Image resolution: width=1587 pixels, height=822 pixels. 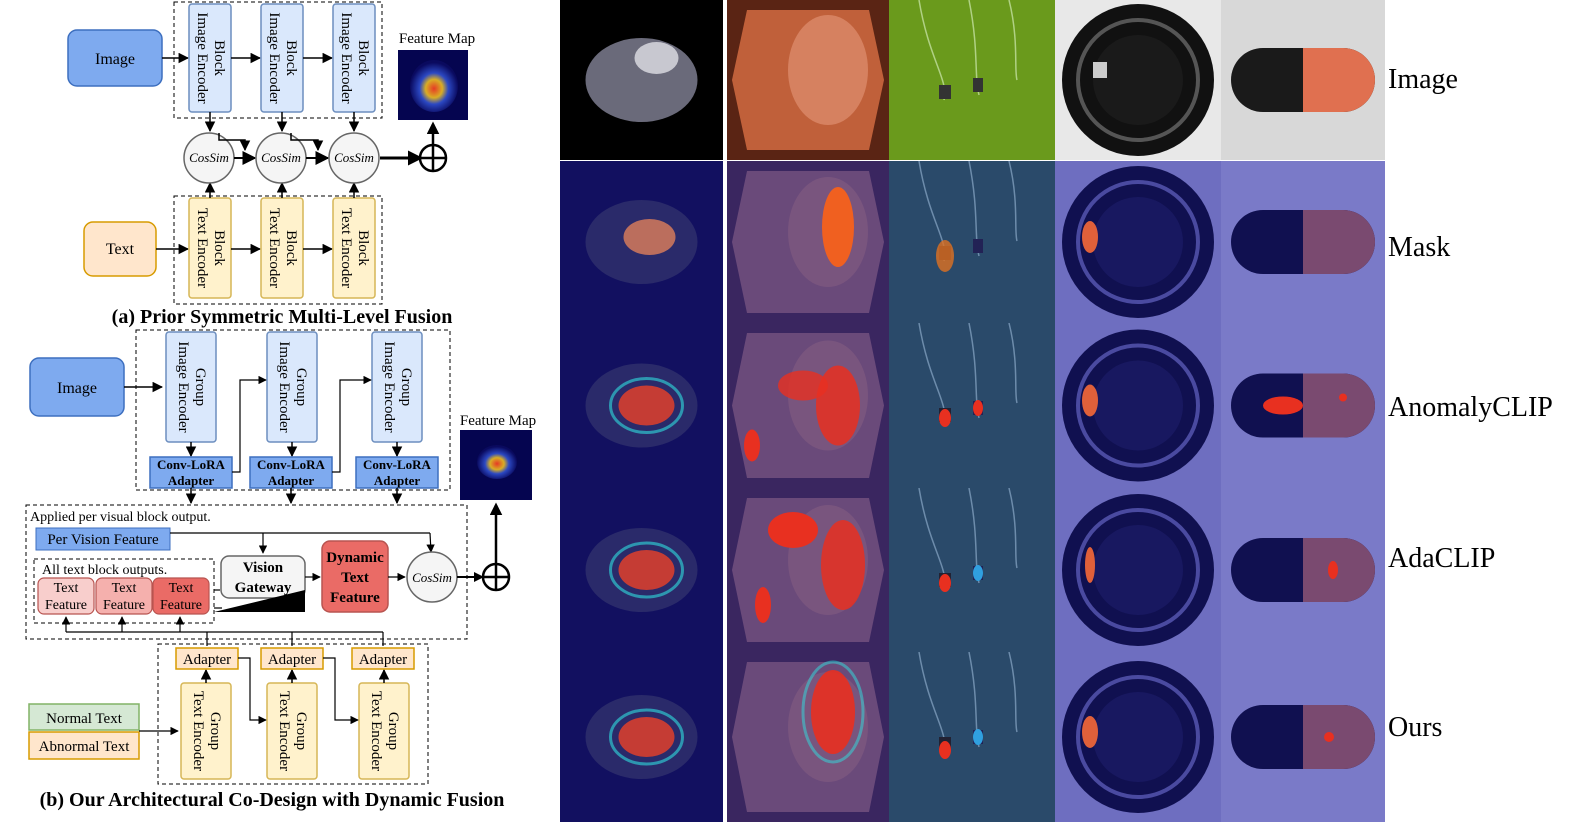 I want to click on abnormal-text-box, so click(x=84, y=745).